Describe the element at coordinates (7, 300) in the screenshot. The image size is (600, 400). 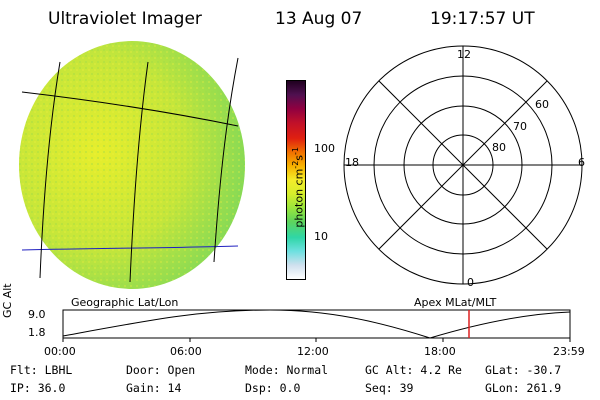
I see `altitude-ylabel: GC Alt` at that location.